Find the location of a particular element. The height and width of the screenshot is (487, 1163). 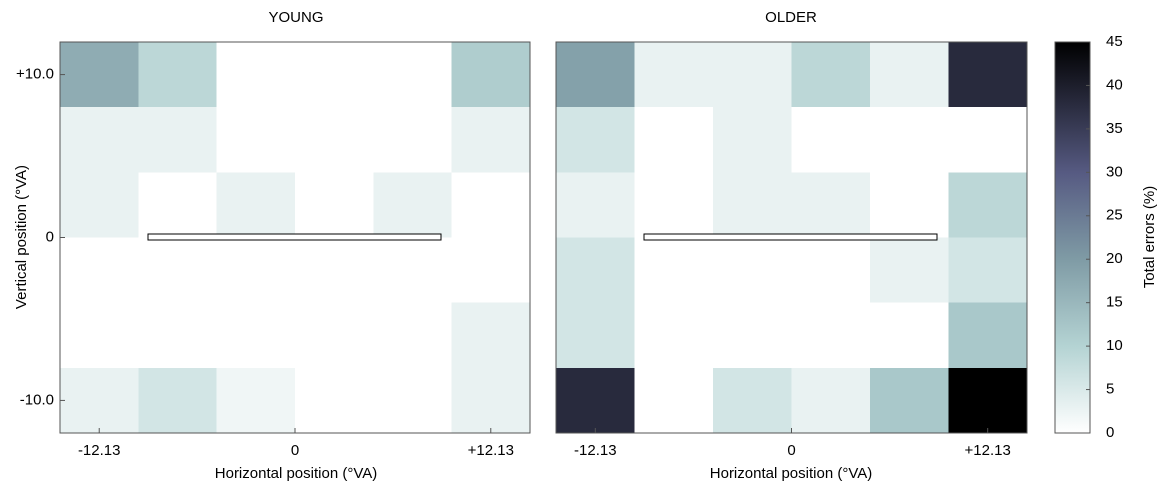

colorbar-label: Total errors (%) is located at coordinates (1149, 237).